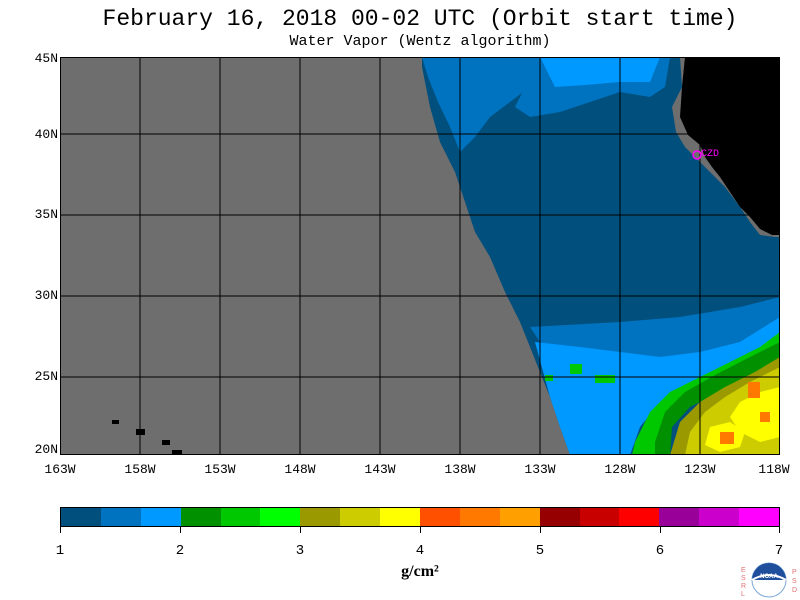 Image resolution: width=800 pixels, height=600 pixels. What do you see at coordinates (730, 146) in the screenshot?
I see `land-mask` at bounding box center [730, 146].